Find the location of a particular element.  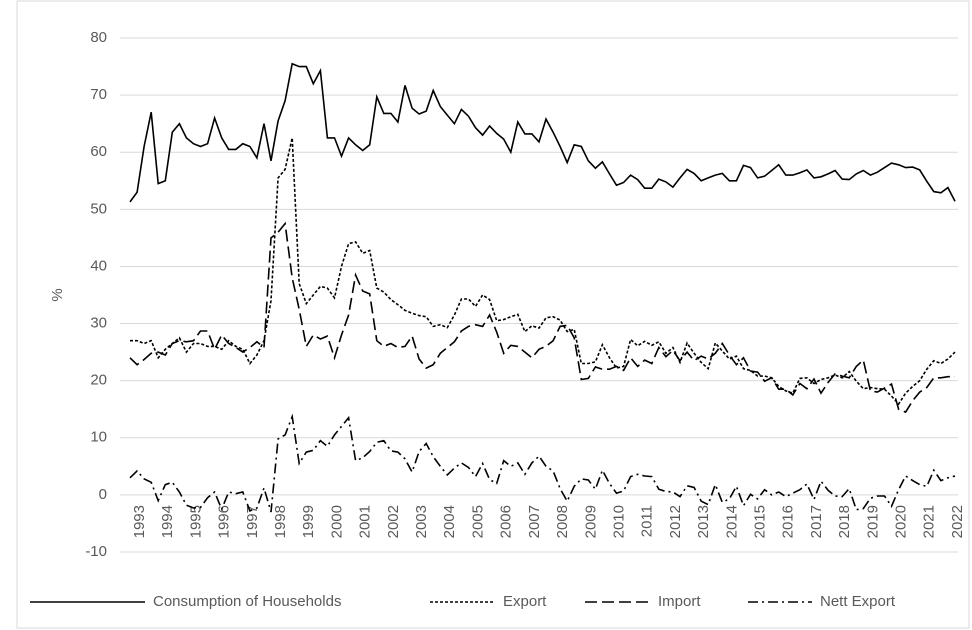

x-tick-label: 2000 is located at coordinates (336, 521).